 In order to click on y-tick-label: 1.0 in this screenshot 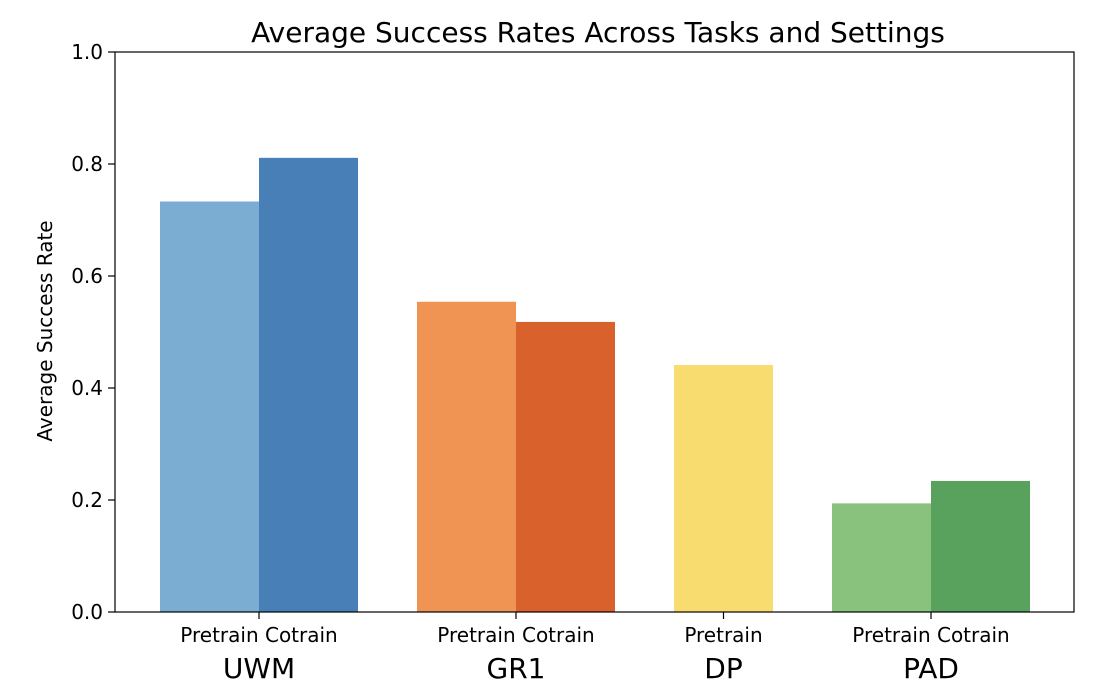, I will do `click(87, 52)`.